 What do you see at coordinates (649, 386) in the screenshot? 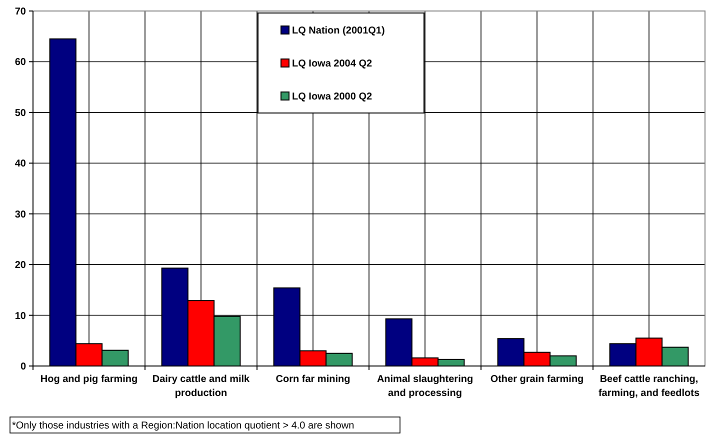
I see `x-tick-label: Beef cattle ranching, farming, and feedlots` at bounding box center [649, 386].